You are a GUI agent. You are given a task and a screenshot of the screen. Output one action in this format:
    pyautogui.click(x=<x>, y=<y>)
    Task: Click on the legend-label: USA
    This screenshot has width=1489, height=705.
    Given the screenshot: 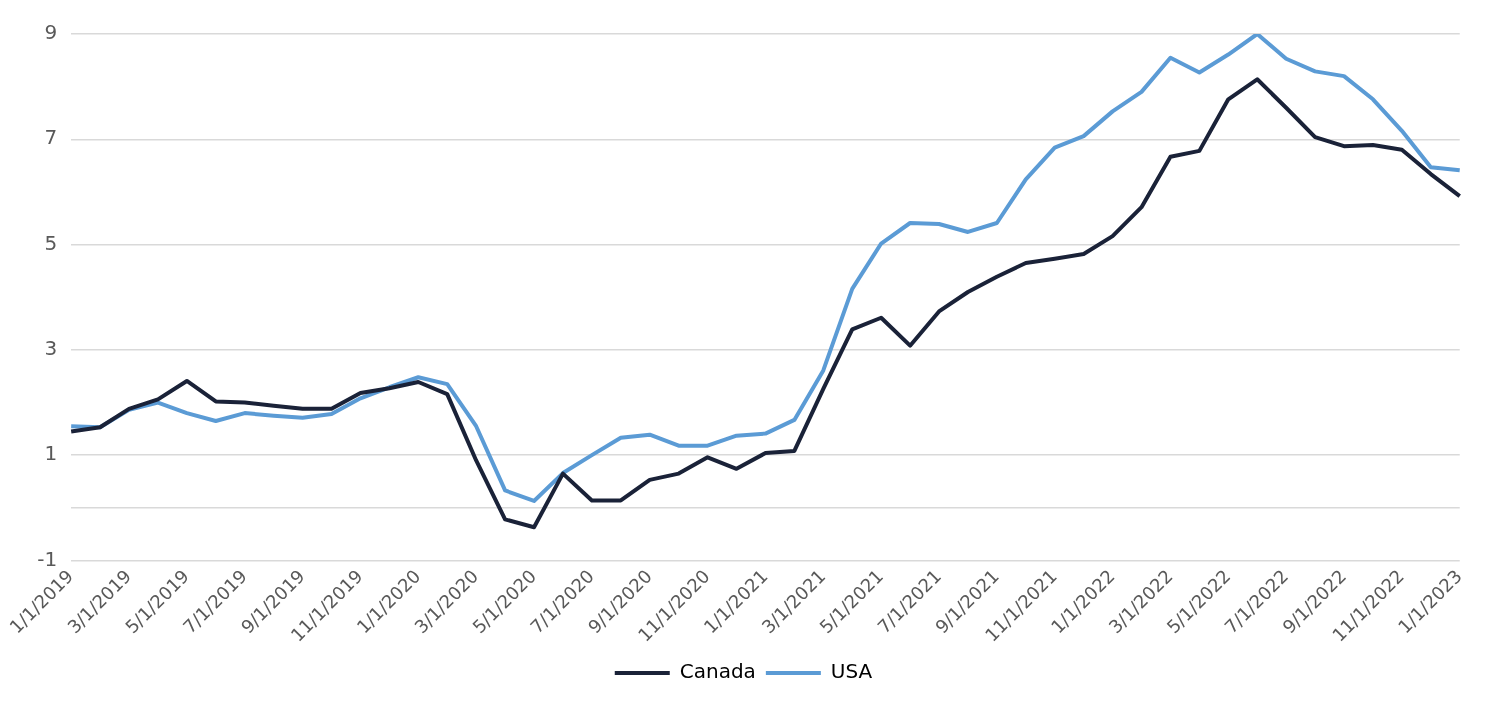 What is the action you would take?
    pyautogui.click(x=851, y=671)
    